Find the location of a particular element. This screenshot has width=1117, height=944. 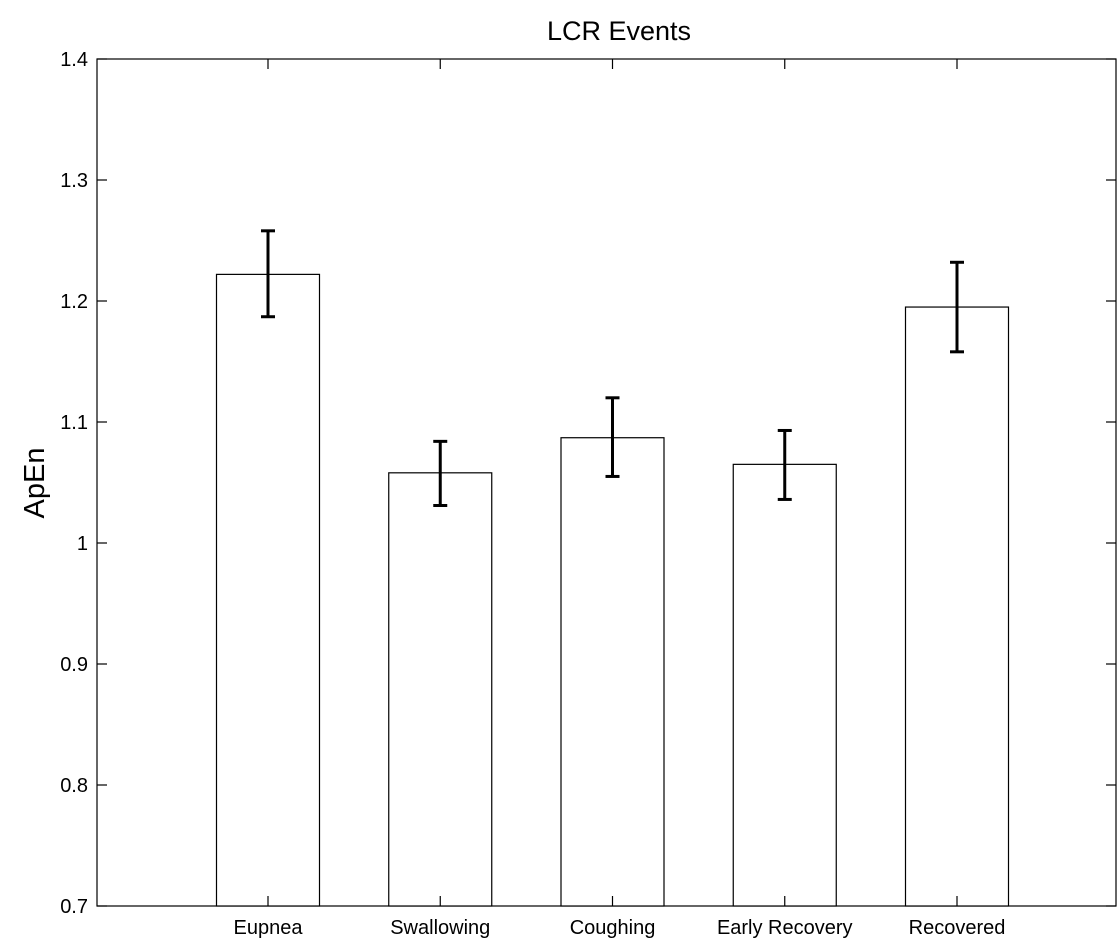

x-tick-label: Eupnea is located at coordinates (269, 928).